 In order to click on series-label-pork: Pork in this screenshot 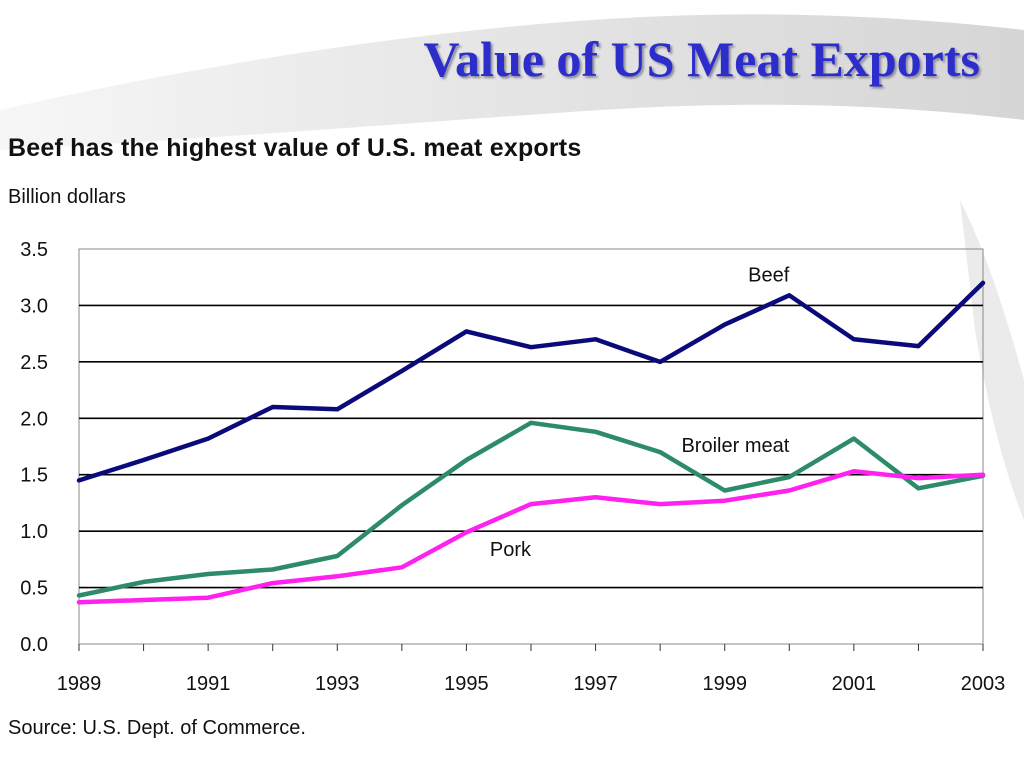, I will do `click(511, 550)`.